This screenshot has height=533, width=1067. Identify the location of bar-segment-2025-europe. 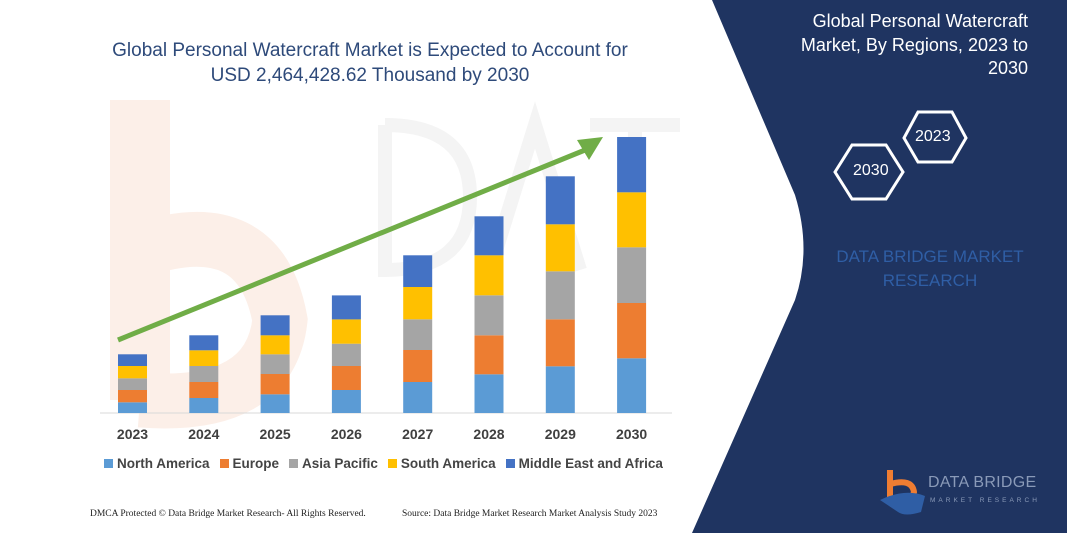
(275, 384).